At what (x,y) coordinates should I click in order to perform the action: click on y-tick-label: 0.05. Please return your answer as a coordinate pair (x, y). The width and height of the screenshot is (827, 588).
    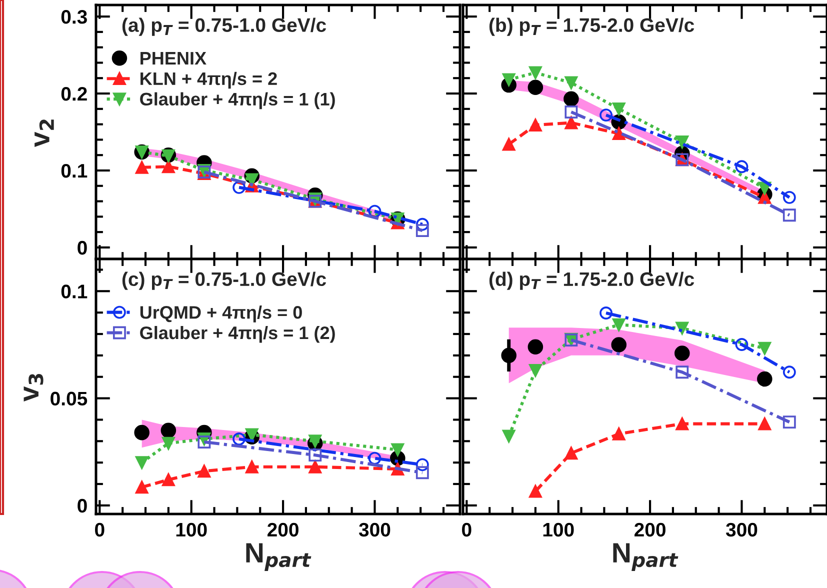
    Looking at the image, I should click on (69, 399).